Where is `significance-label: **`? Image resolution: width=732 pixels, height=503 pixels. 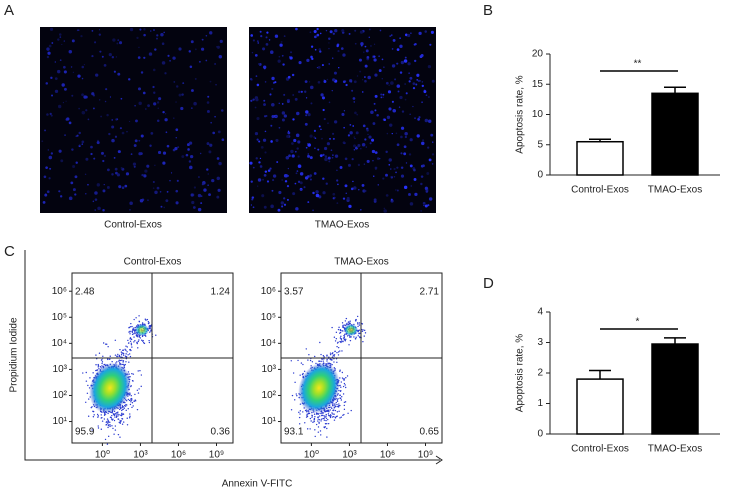
significance-label: ** is located at coordinates (638, 64).